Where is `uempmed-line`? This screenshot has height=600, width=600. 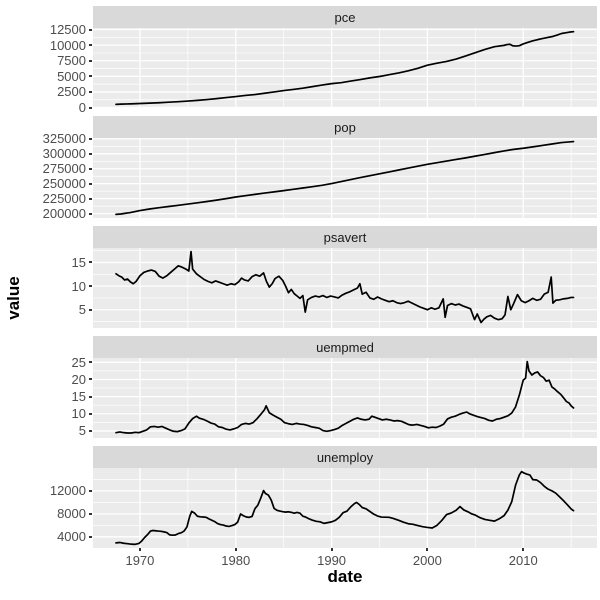 uempmed-line is located at coordinates (345, 397).